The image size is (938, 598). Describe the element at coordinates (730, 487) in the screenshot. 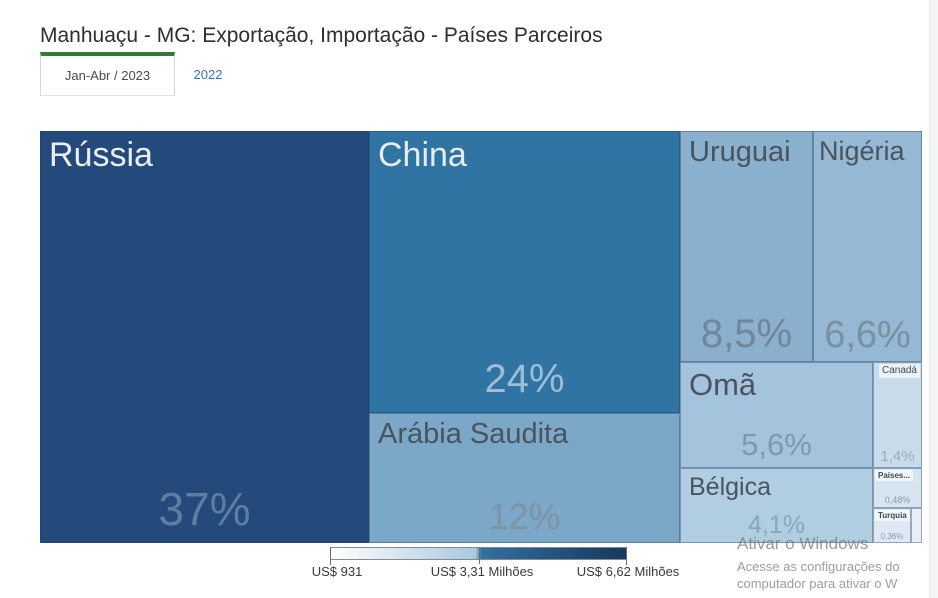

I see `tile-country-label: Bélgica` at that location.